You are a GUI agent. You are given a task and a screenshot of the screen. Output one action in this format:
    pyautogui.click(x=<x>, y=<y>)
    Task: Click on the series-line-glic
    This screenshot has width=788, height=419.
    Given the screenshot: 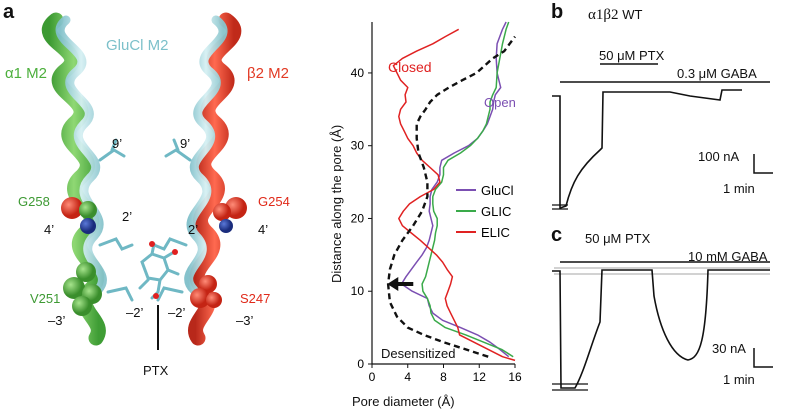 What is the action you would take?
    pyautogui.click(x=467, y=189)
    